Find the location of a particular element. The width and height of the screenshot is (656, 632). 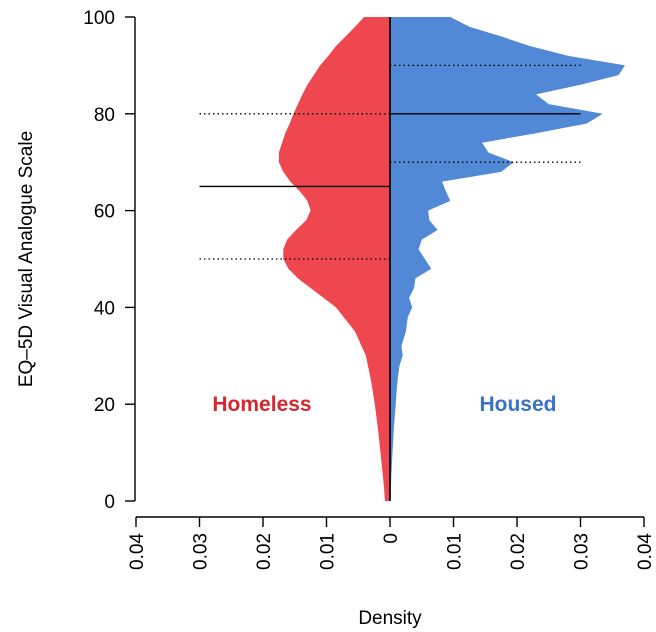

y-tick-label: 0 is located at coordinates (109, 502).